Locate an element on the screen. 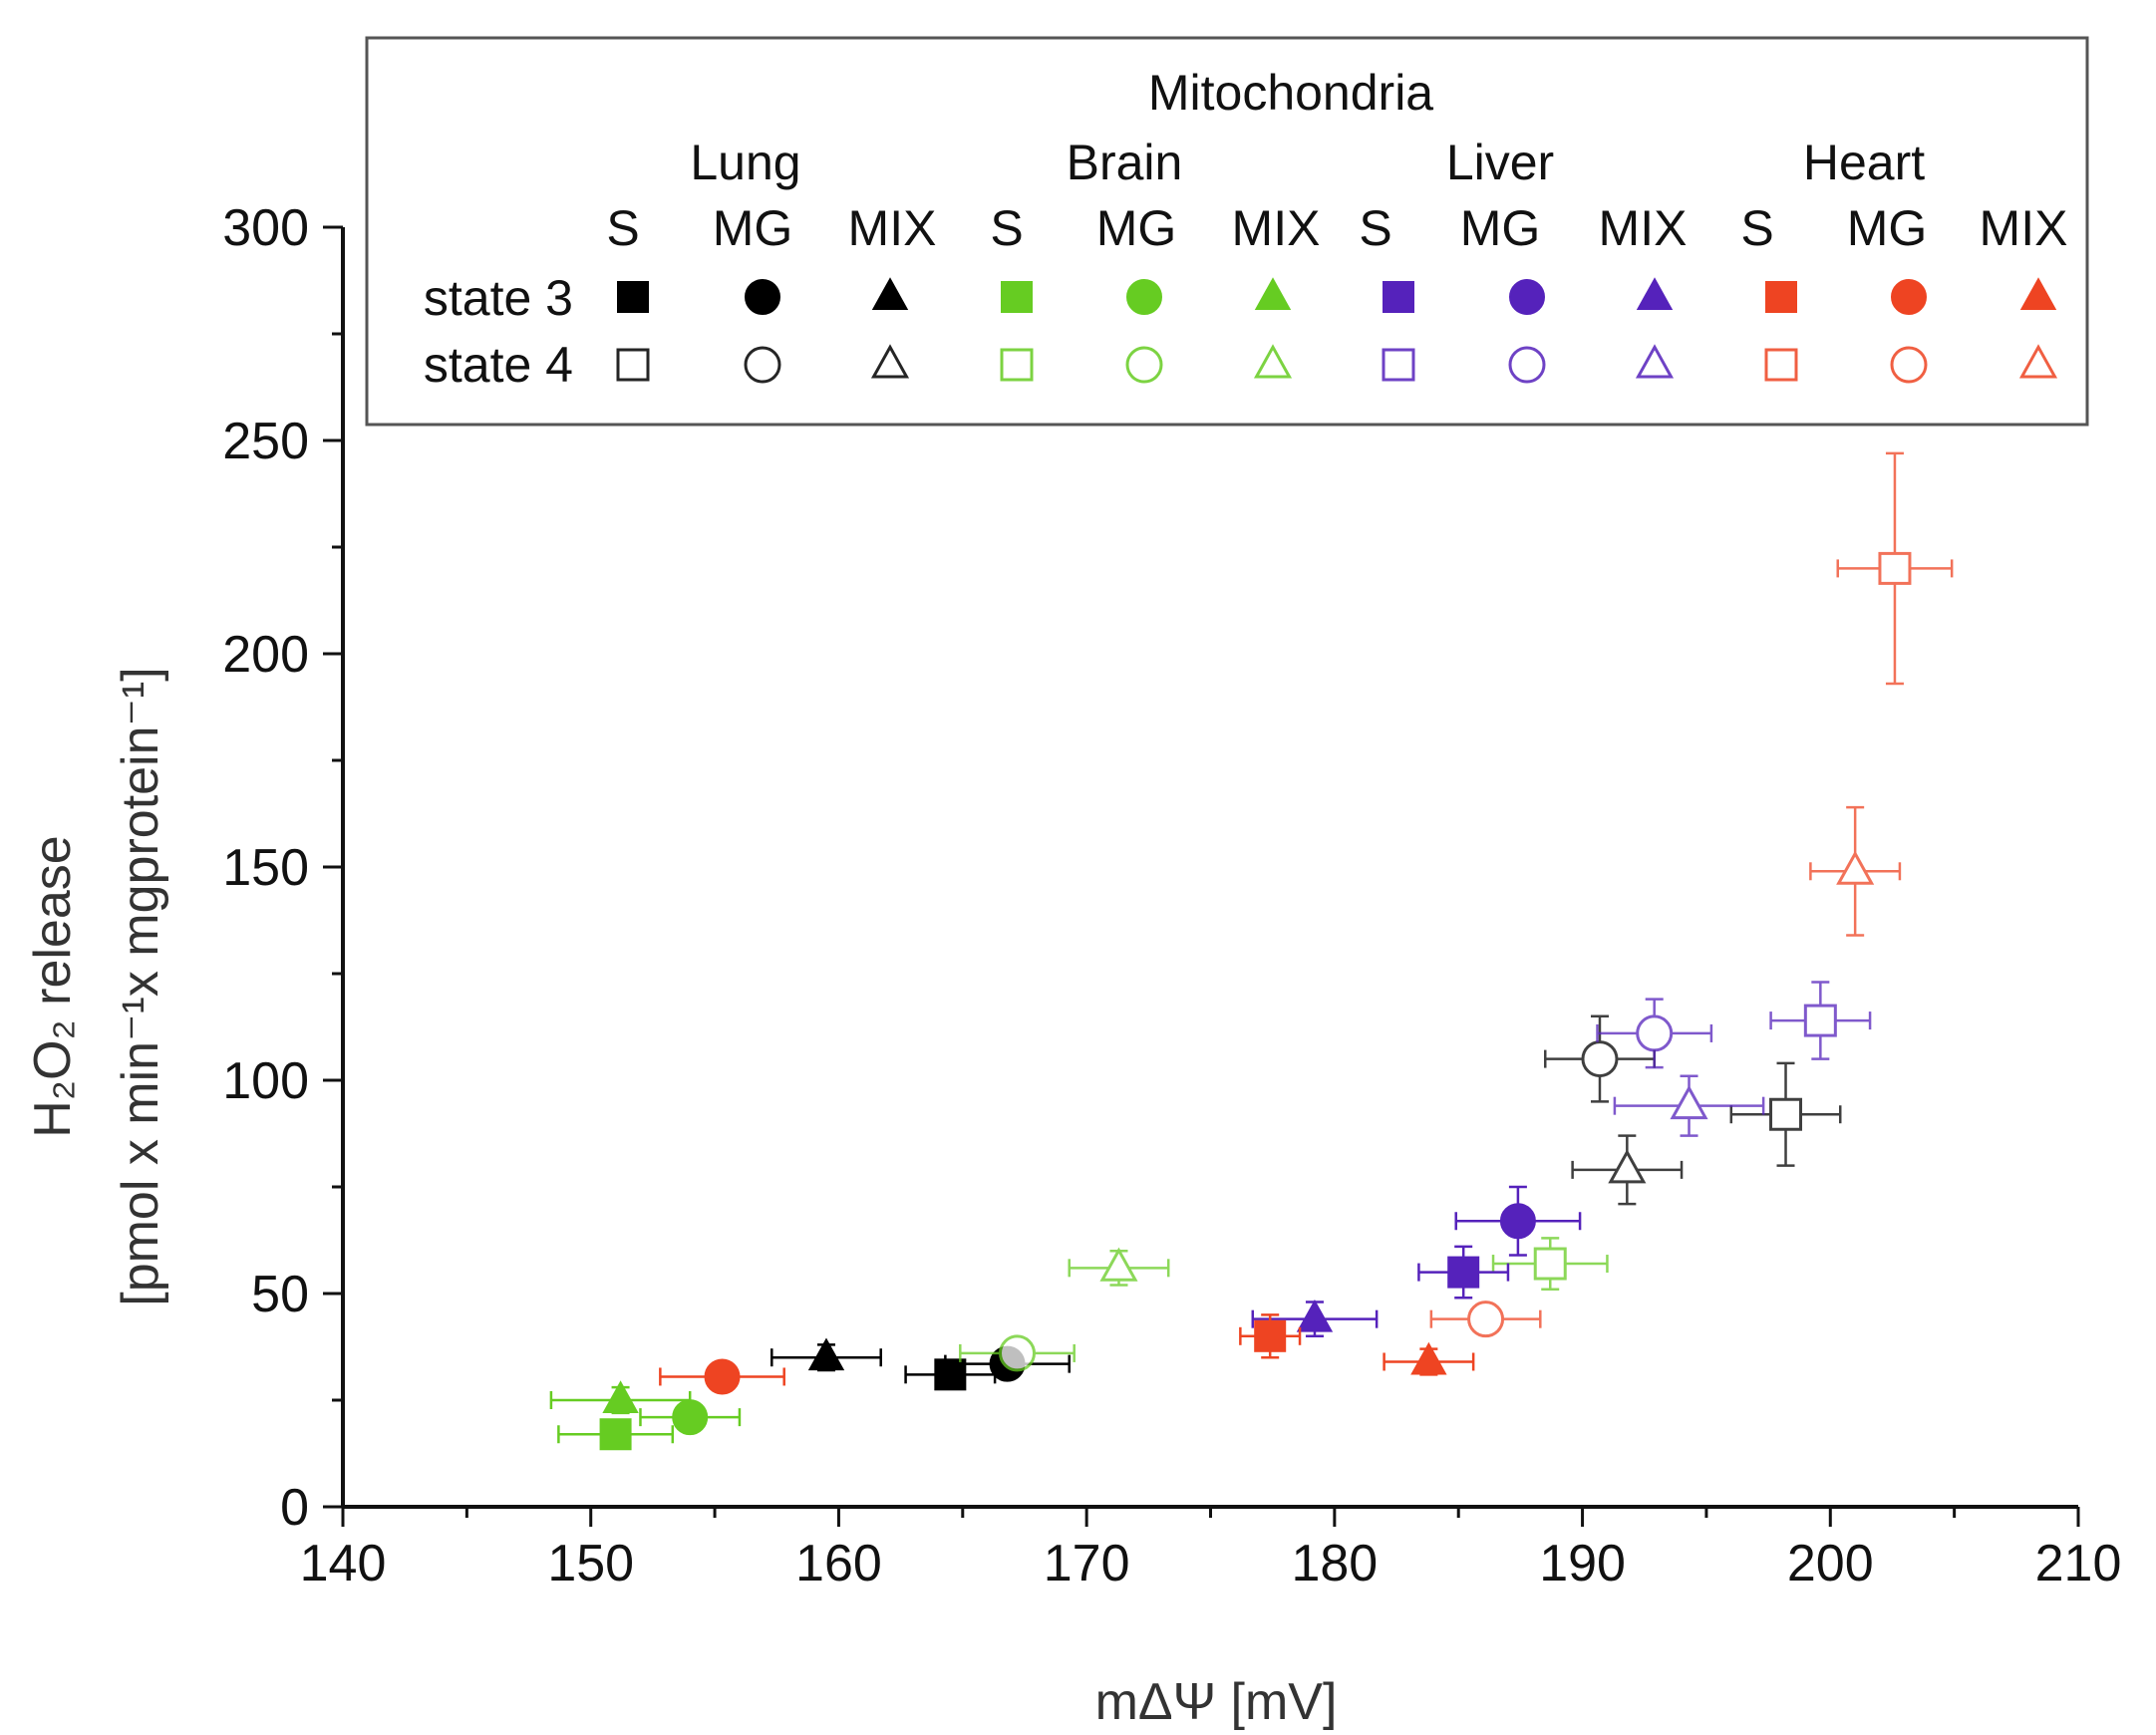  y-tick-label: 0 is located at coordinates (294, 1508).